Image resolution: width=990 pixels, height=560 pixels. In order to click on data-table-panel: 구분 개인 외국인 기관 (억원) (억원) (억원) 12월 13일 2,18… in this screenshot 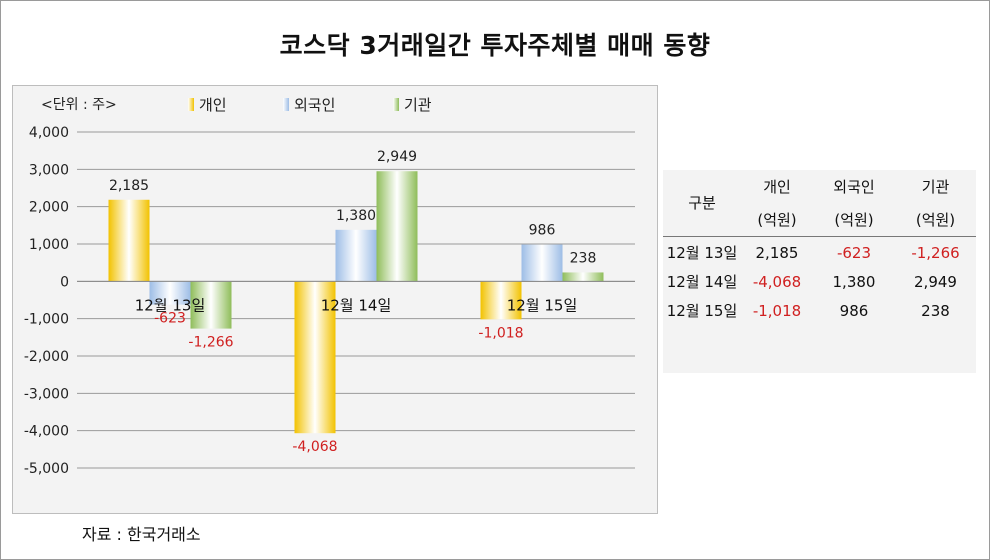, I will do `click(819, 271)`.